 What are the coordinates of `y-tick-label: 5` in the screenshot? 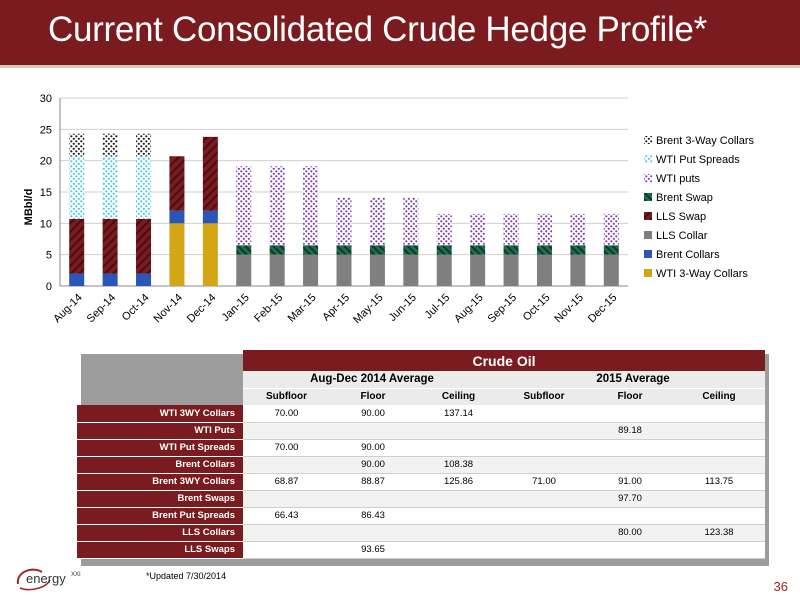 It's located at (49, 256).